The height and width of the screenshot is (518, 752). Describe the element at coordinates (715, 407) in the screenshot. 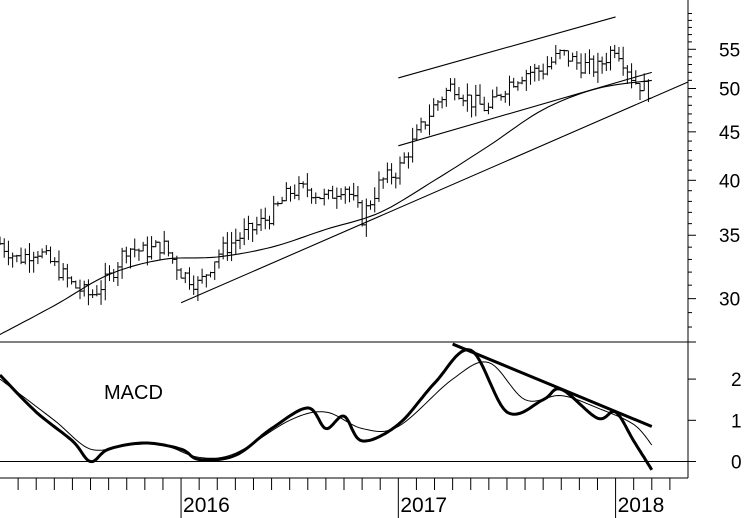

I see `macd-axis-ticks: 0 1 2` at that location.